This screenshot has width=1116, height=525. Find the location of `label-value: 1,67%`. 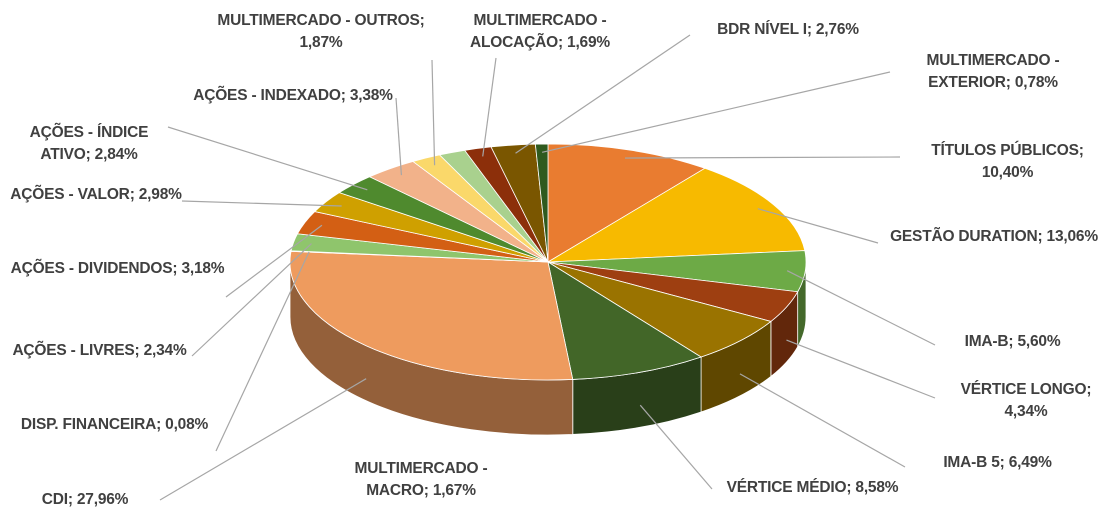

label-value: 1,67% is located at coordinates (454, 490).